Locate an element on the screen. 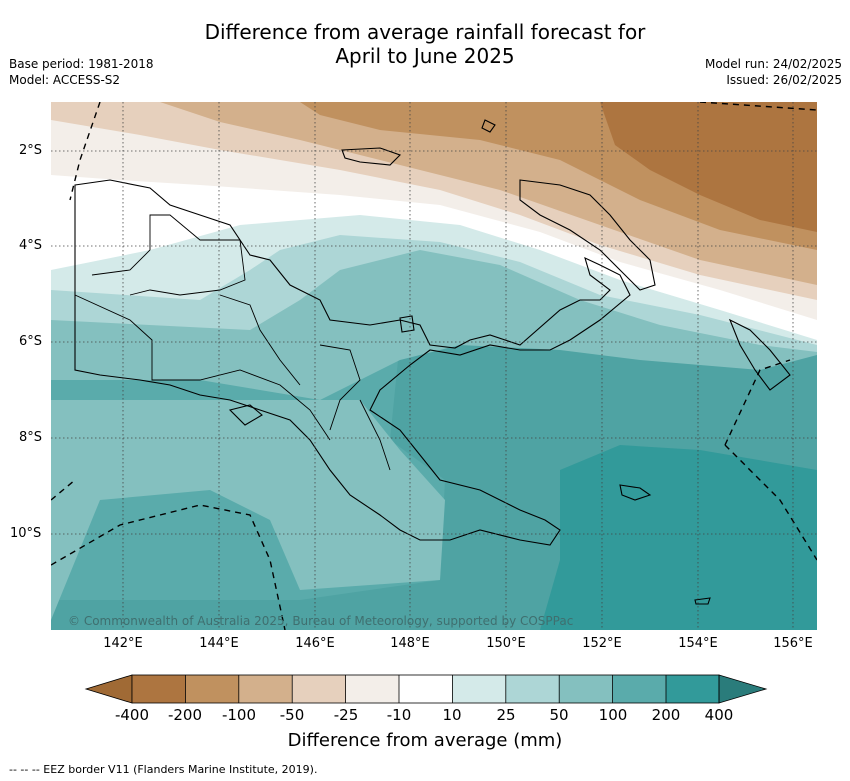 Image resolution: width=850 pixels, height=781 pixels. colorbar-tick-4: -50 is located at coordinates (292, 715).